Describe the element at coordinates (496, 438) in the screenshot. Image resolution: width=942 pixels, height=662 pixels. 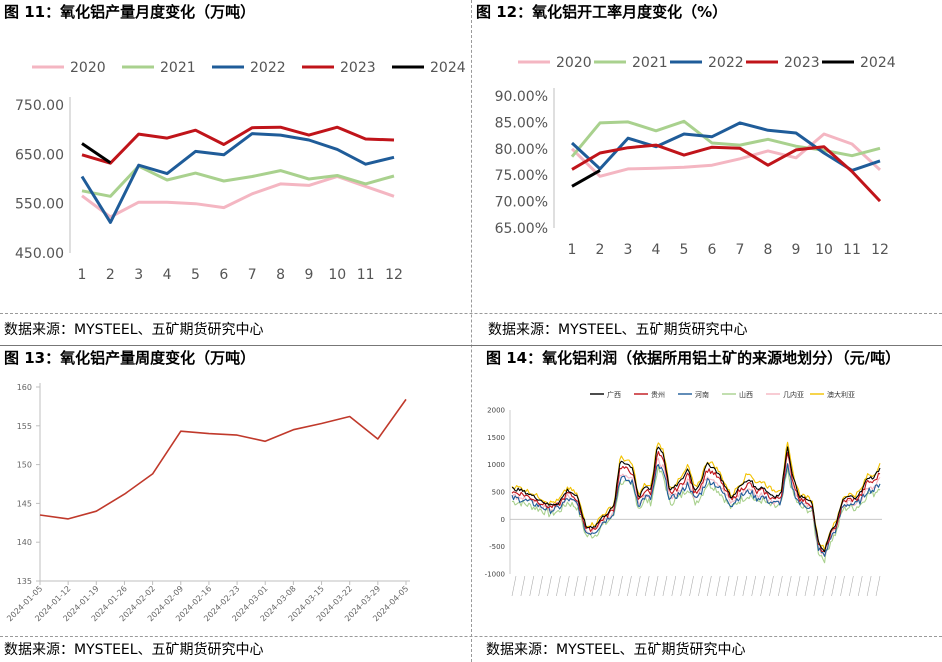
I see `y-tick-label: 1500` at that location.